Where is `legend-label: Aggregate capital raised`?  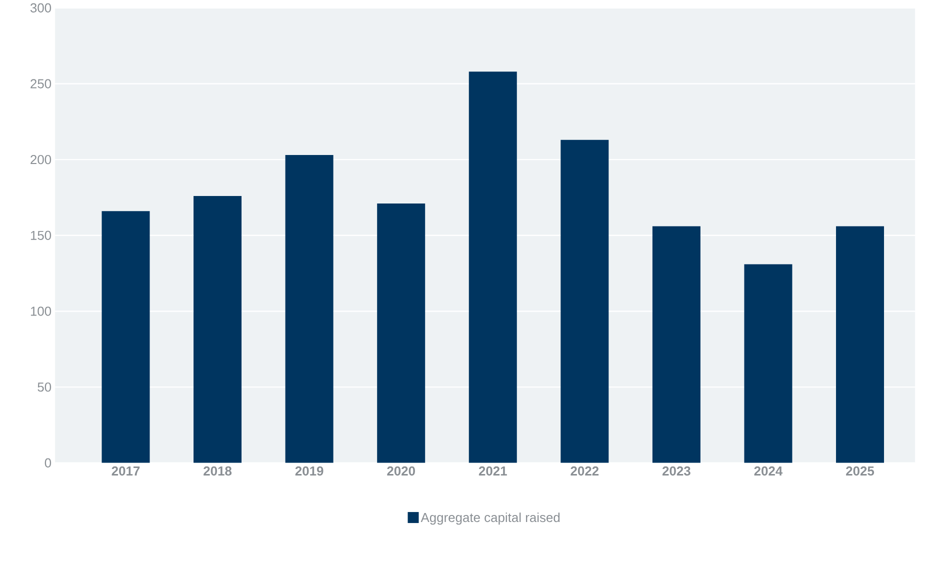
legend-label: Aggregate capital raised is located at coordinates (490, 518).